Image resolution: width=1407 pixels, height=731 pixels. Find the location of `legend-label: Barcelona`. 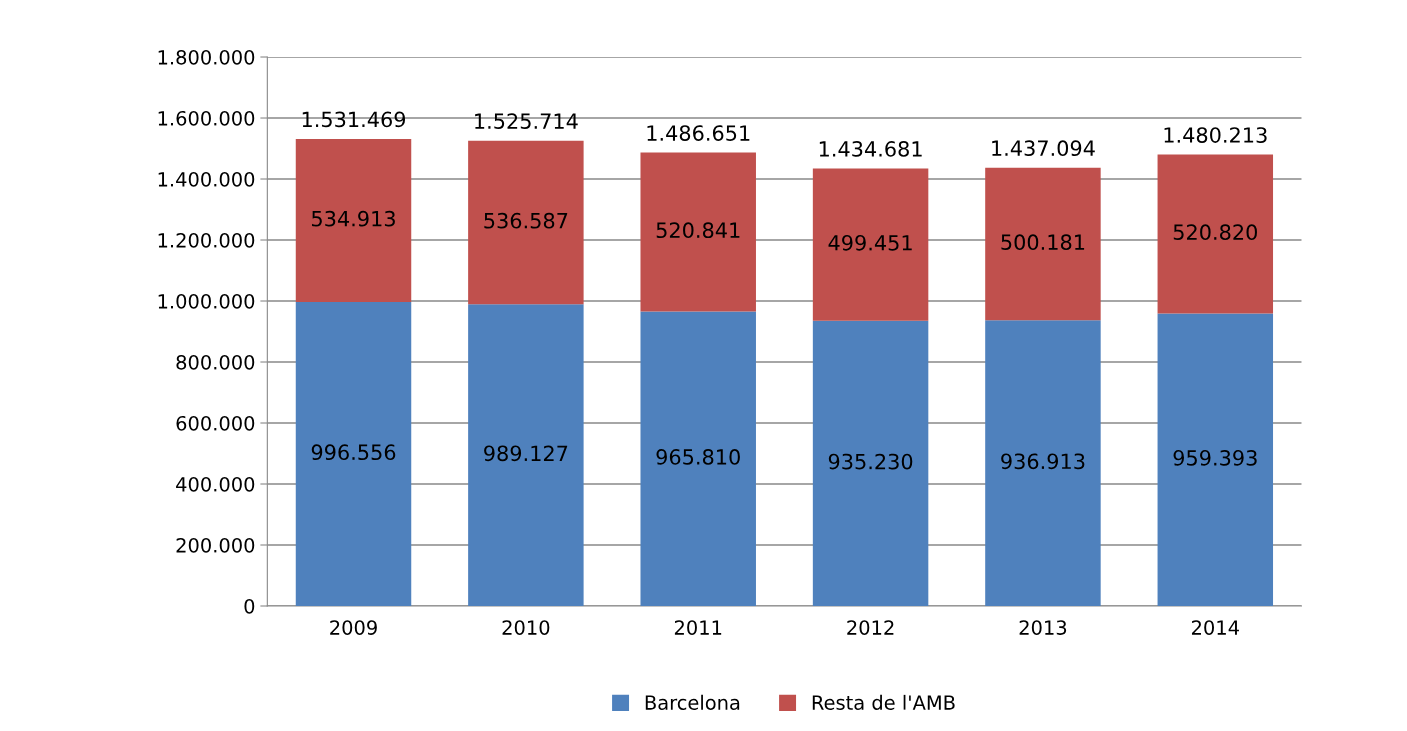

legend-label: Barcelona is located at coordinates (692, 702).